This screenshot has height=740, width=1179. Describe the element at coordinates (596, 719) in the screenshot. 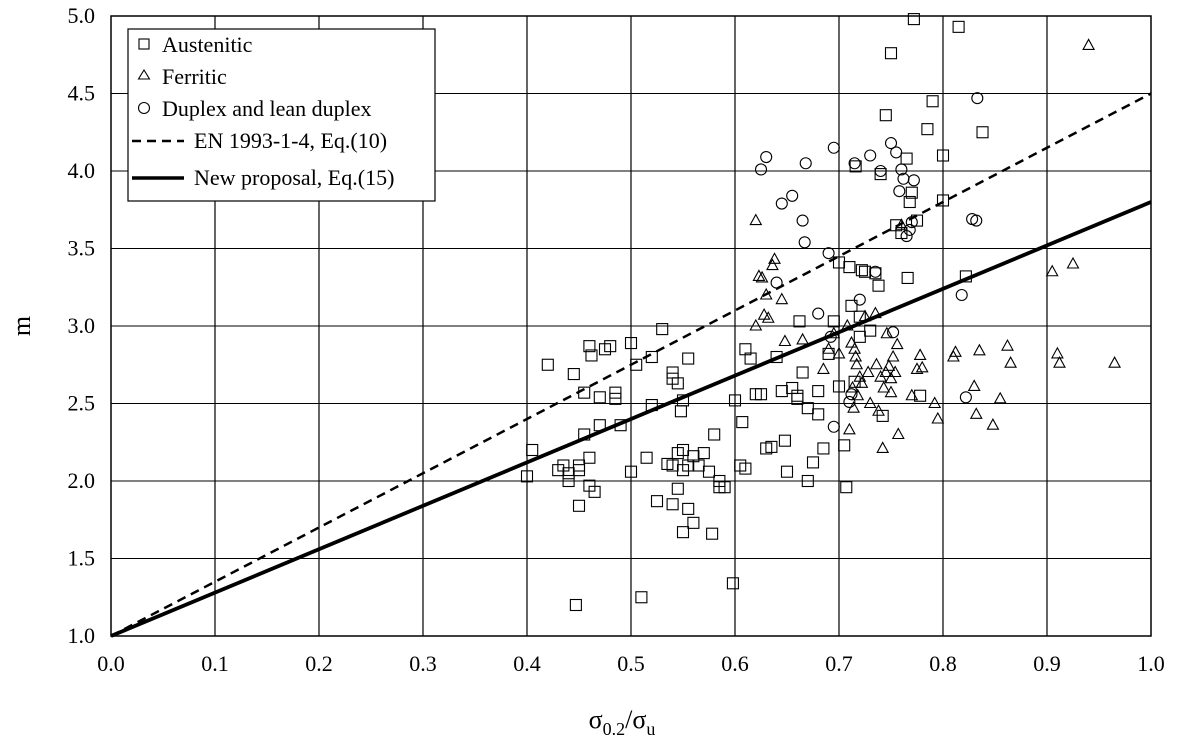

I see `x-axis-title-symbol: σ` at that location.